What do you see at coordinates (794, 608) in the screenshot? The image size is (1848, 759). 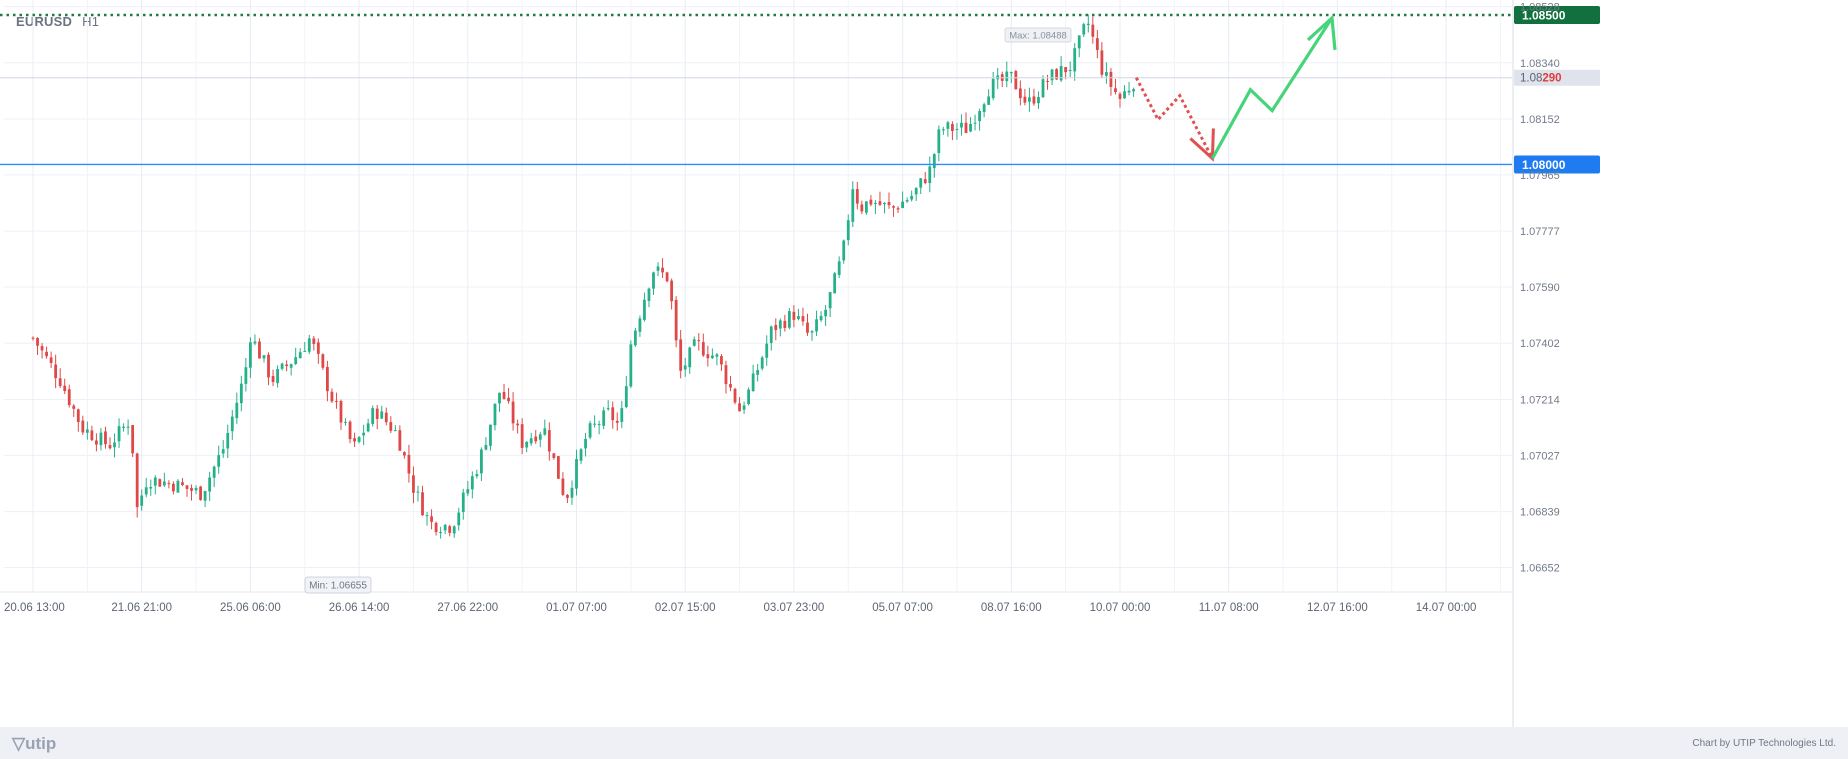 I see `x-tick-label: 03.07 23:00` at bounding box center [794, 608].